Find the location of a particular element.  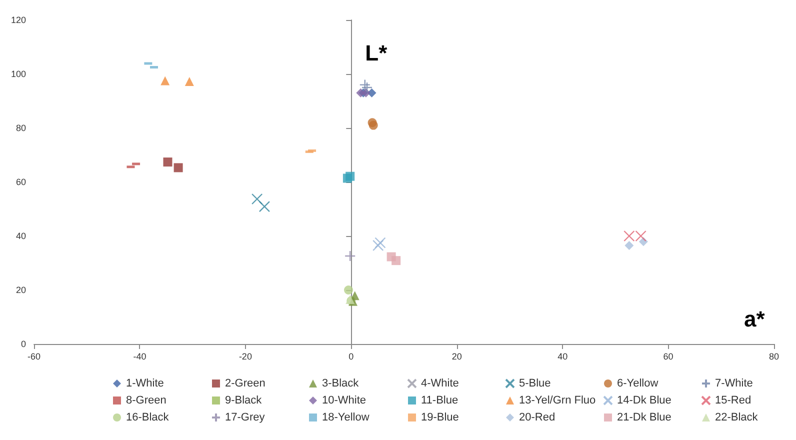

x-tick-label: 0 is located at coordinates (351, 357).